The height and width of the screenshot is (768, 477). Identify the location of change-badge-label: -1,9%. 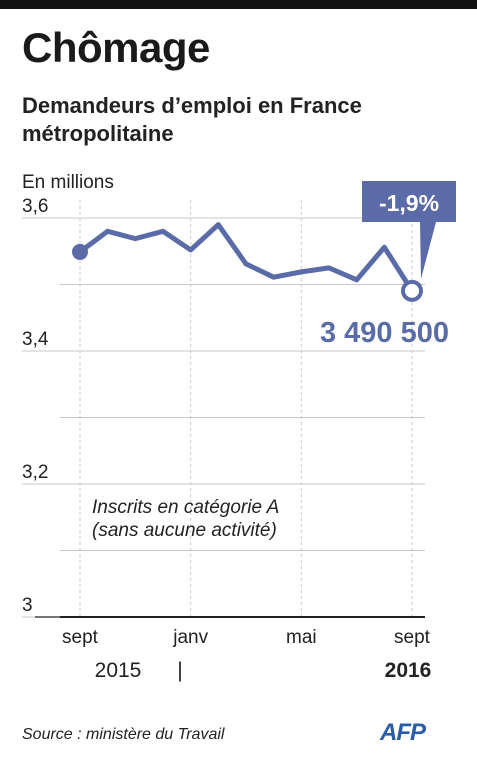
(409, 203).